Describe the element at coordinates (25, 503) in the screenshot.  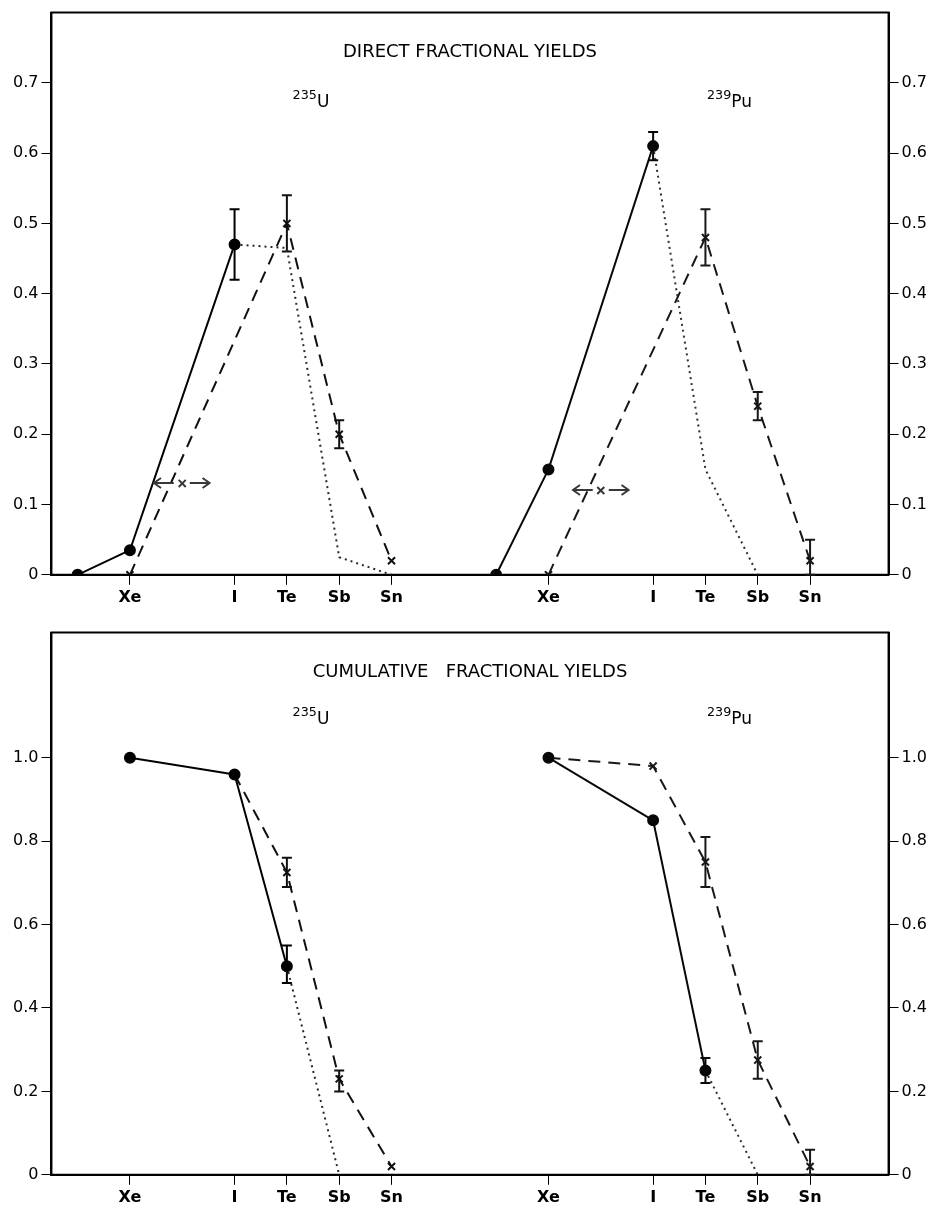
I see `y-tick-label: 0.1` at that location.